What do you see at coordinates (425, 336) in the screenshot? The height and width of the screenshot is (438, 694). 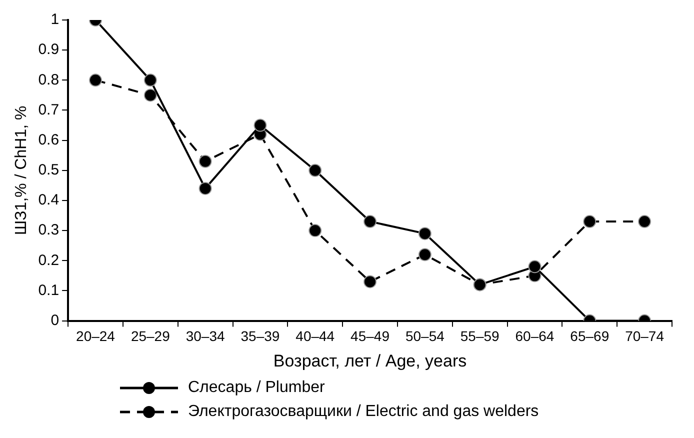 I see `x-tick-label: 50–54` at bounding box center [425, 336].